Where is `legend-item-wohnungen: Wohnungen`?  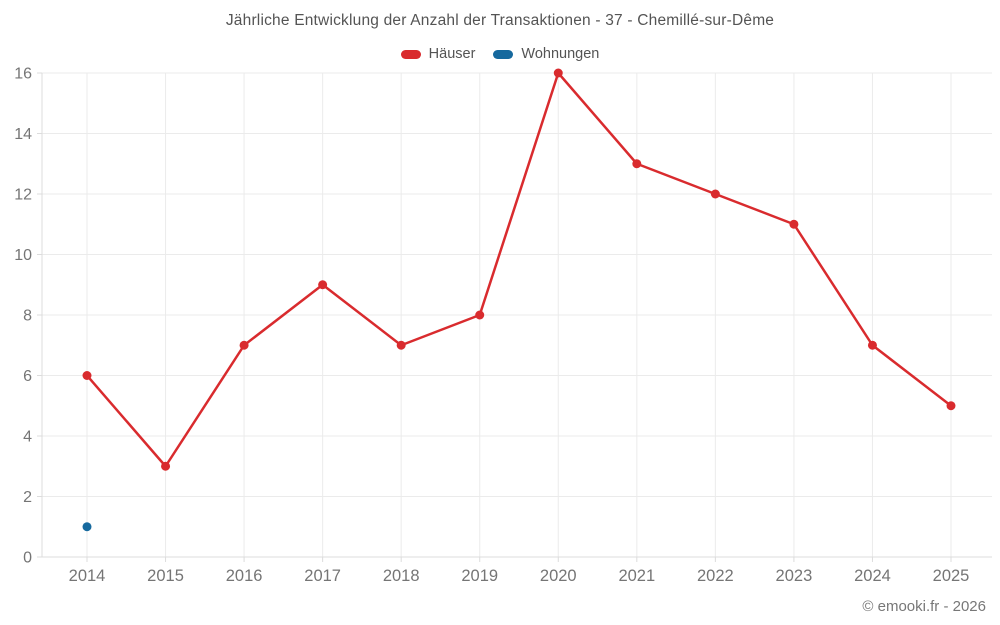
legend-item-wohnungen: Wohnungen is located at coordinates (546, 54).